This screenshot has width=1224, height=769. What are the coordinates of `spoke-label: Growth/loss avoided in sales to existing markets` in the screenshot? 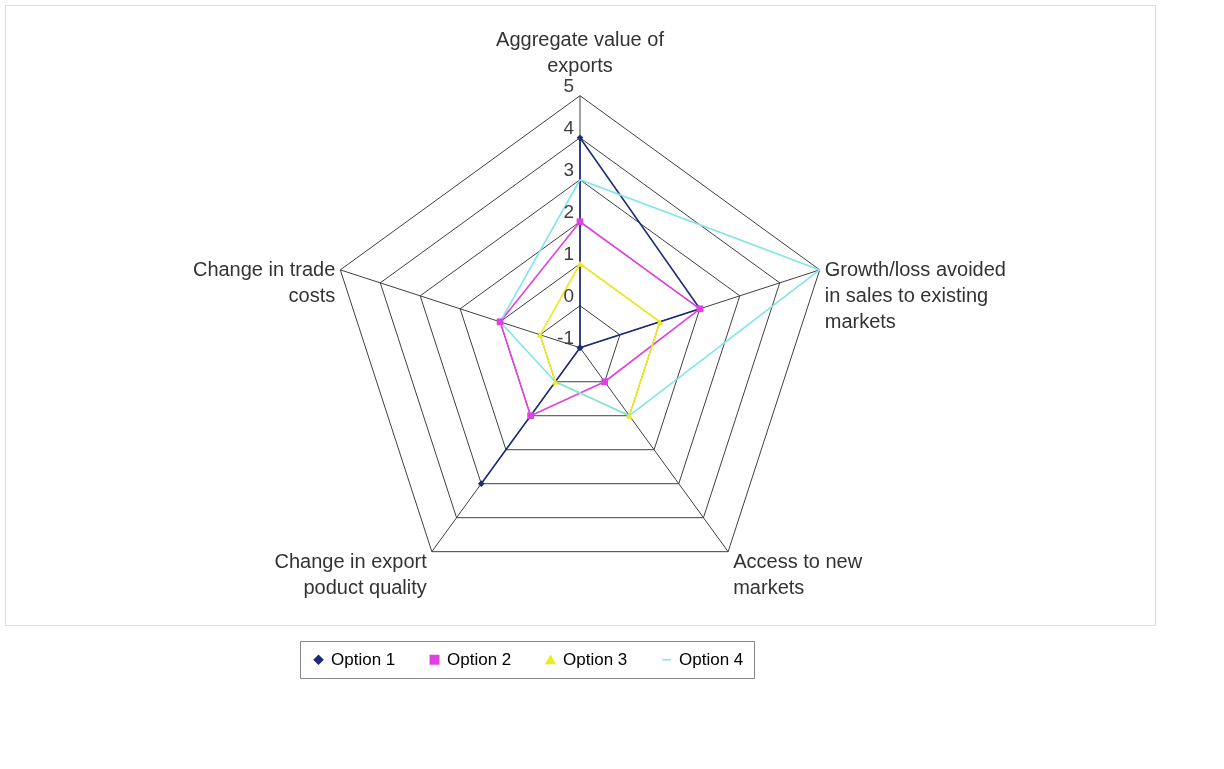 It's located at (915, 294).